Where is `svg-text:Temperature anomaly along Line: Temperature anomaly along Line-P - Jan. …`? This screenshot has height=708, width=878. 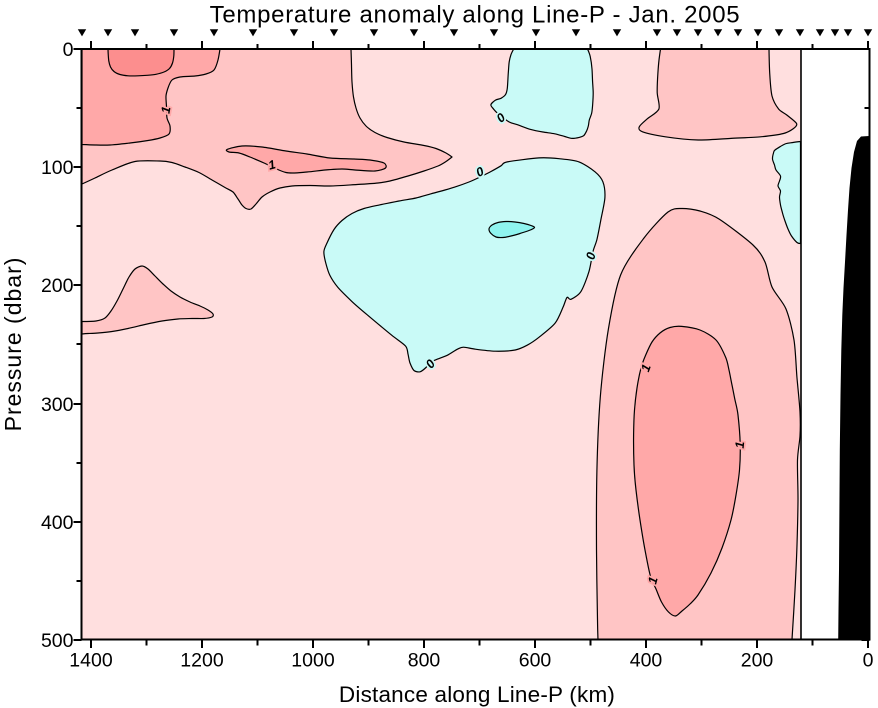
svg-text:Temperature anomaly along Line: Temperature anomaly along Line-P - Jan. … is located at coordinates (475, 15).